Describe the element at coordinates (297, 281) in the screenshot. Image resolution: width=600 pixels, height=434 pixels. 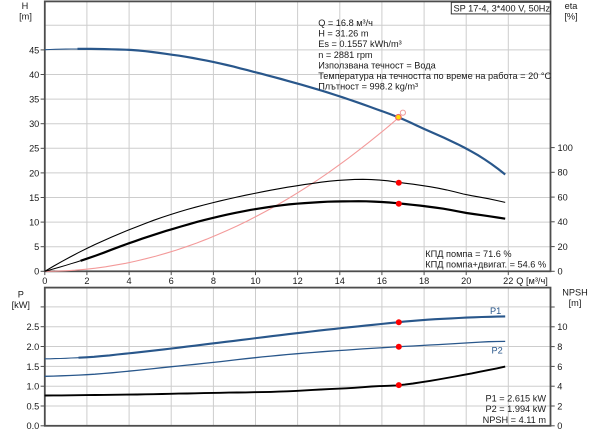
I see `svg-text: 12` at that location.